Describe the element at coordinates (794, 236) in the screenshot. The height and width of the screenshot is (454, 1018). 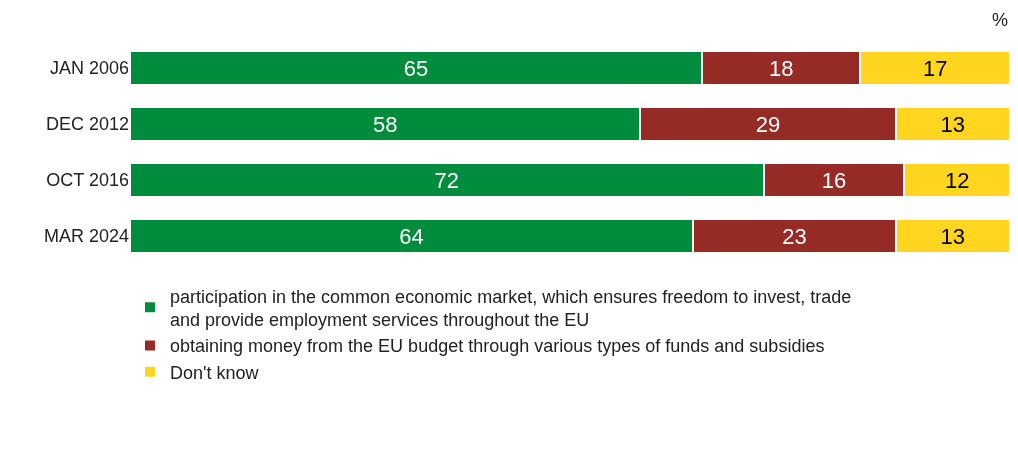
I see `data-label: 23` at that location.